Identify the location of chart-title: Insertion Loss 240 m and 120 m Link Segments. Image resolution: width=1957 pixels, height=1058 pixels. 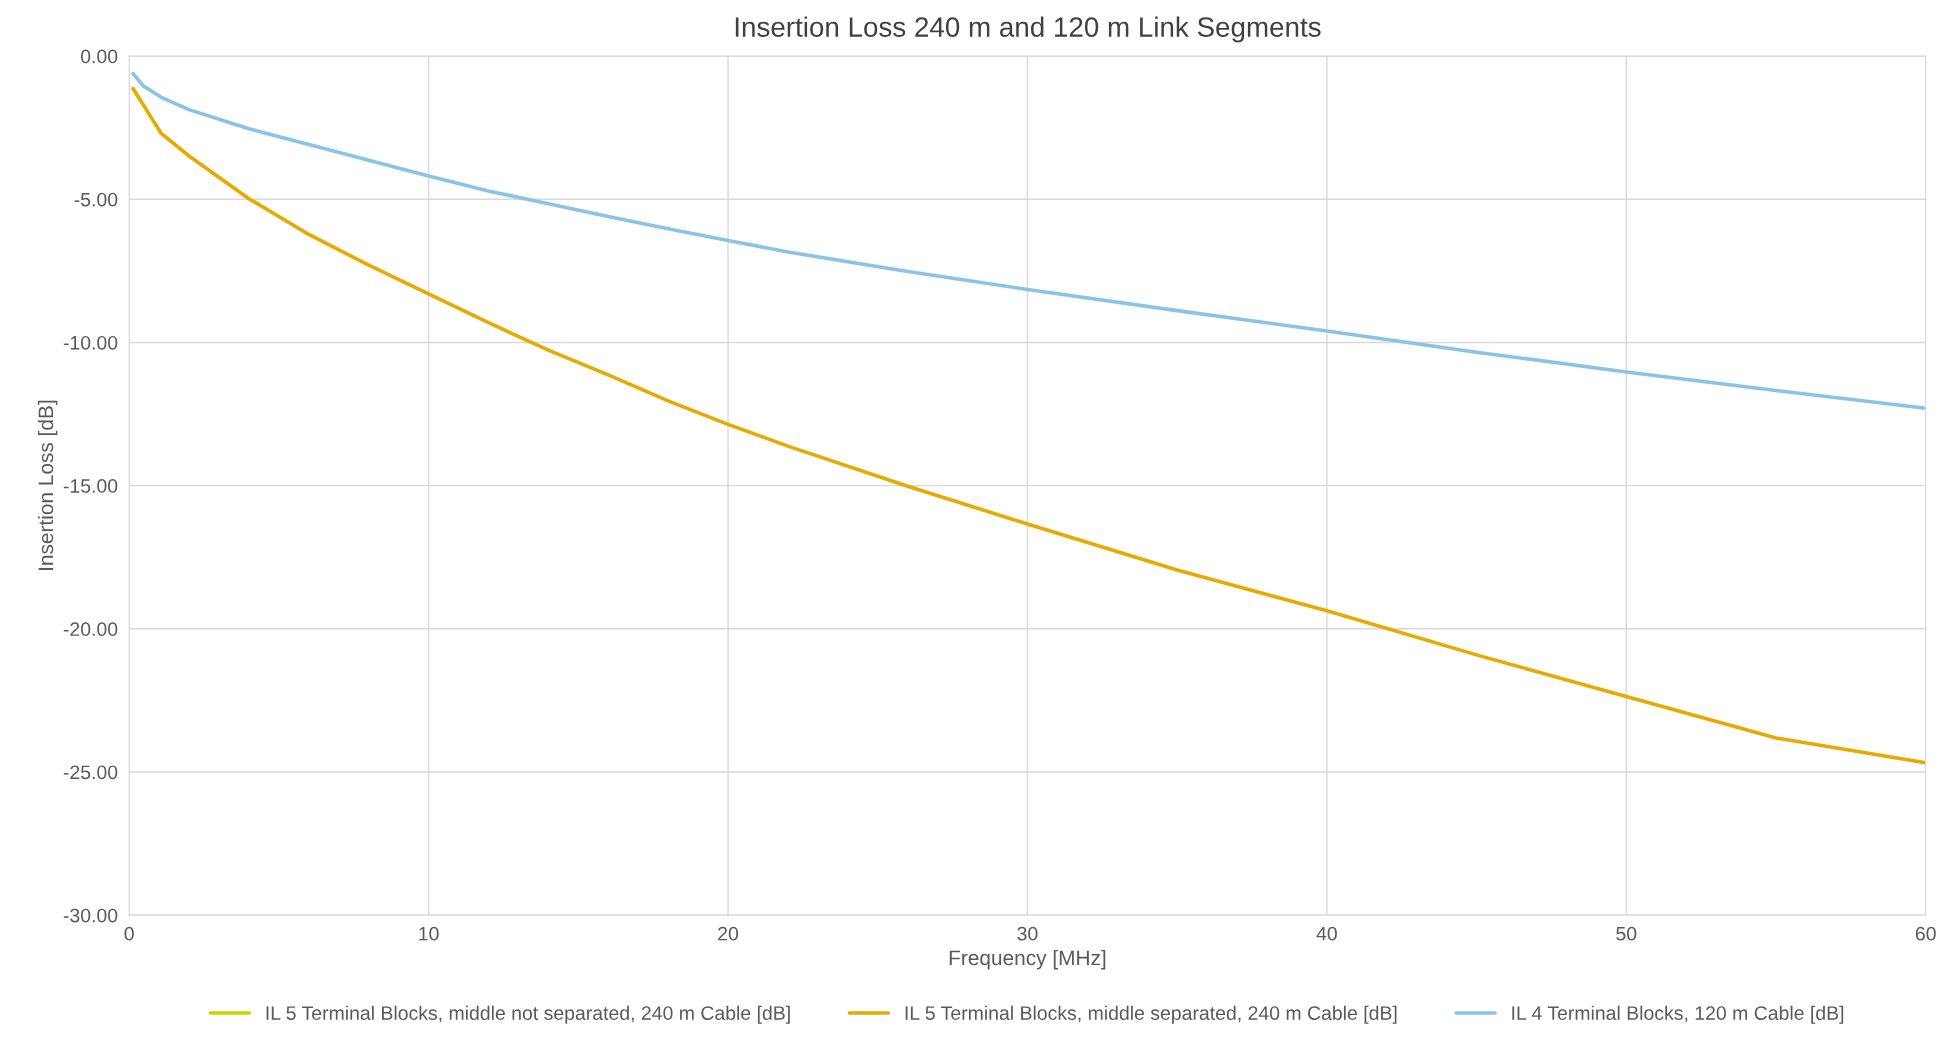
(1028, 29).